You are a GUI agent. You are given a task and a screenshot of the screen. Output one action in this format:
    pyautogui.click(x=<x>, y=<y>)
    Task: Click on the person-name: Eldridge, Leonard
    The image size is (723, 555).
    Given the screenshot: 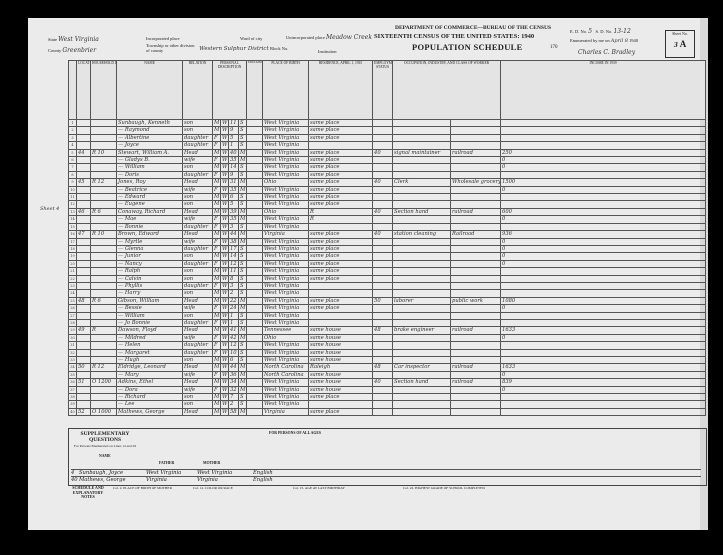 What is the action you would take?
    pyautogui.click(x=149, y=367)
    